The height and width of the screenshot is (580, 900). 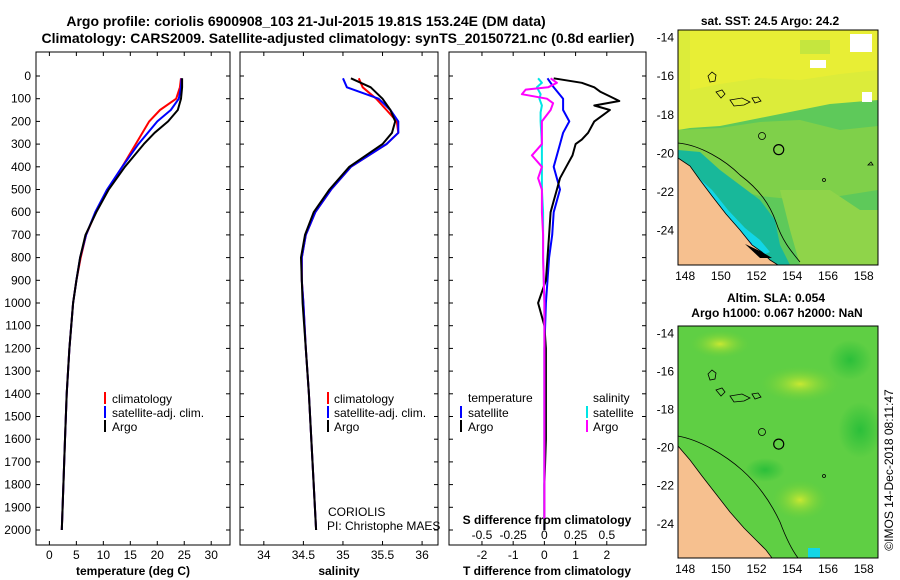 What do you see at coordinates (889, 470) in the screenshot?
I see `credit-text: ©IMOS 14-Dec-2018 08:11:47` at bounding box center [889, 470].